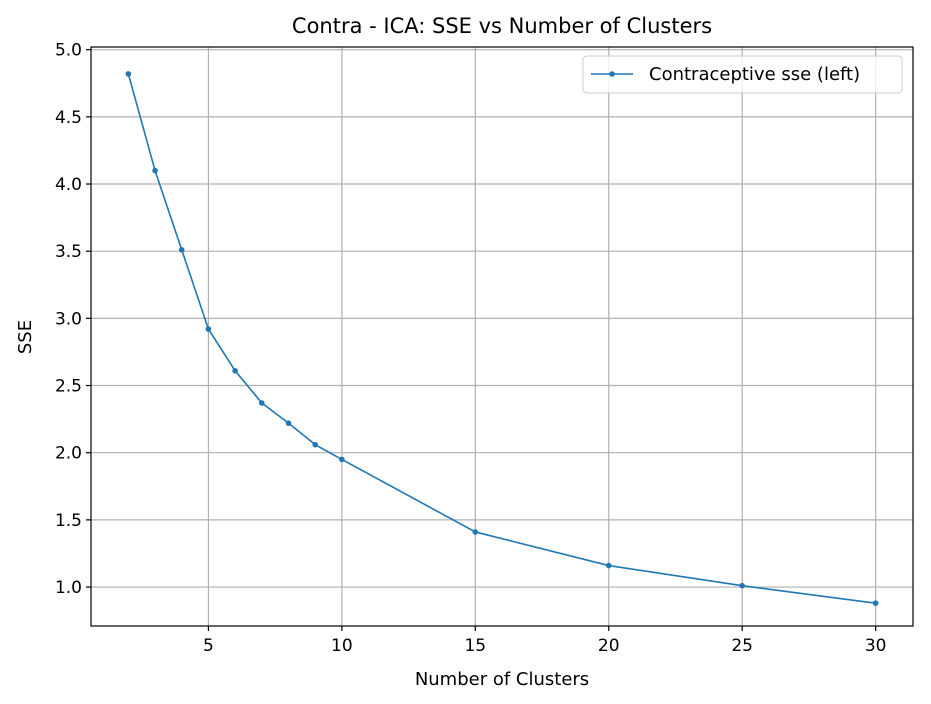 This screenshot has height=704, width=931. I want to click on legend: Contraceptive sse (left), so click(742, 74).